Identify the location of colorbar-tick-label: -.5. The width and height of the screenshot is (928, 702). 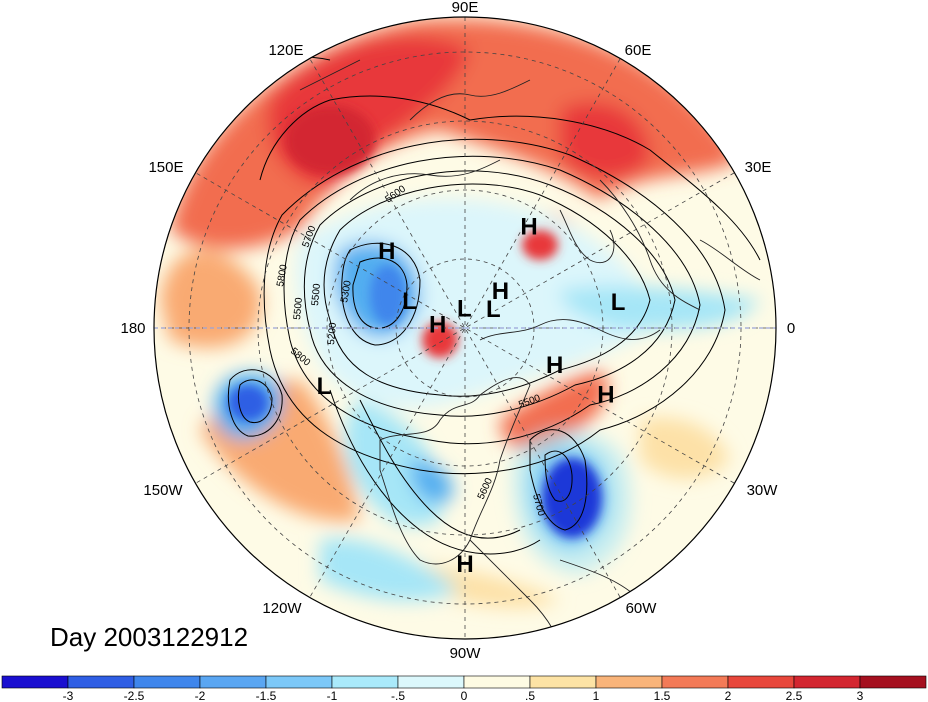
(398, 695).